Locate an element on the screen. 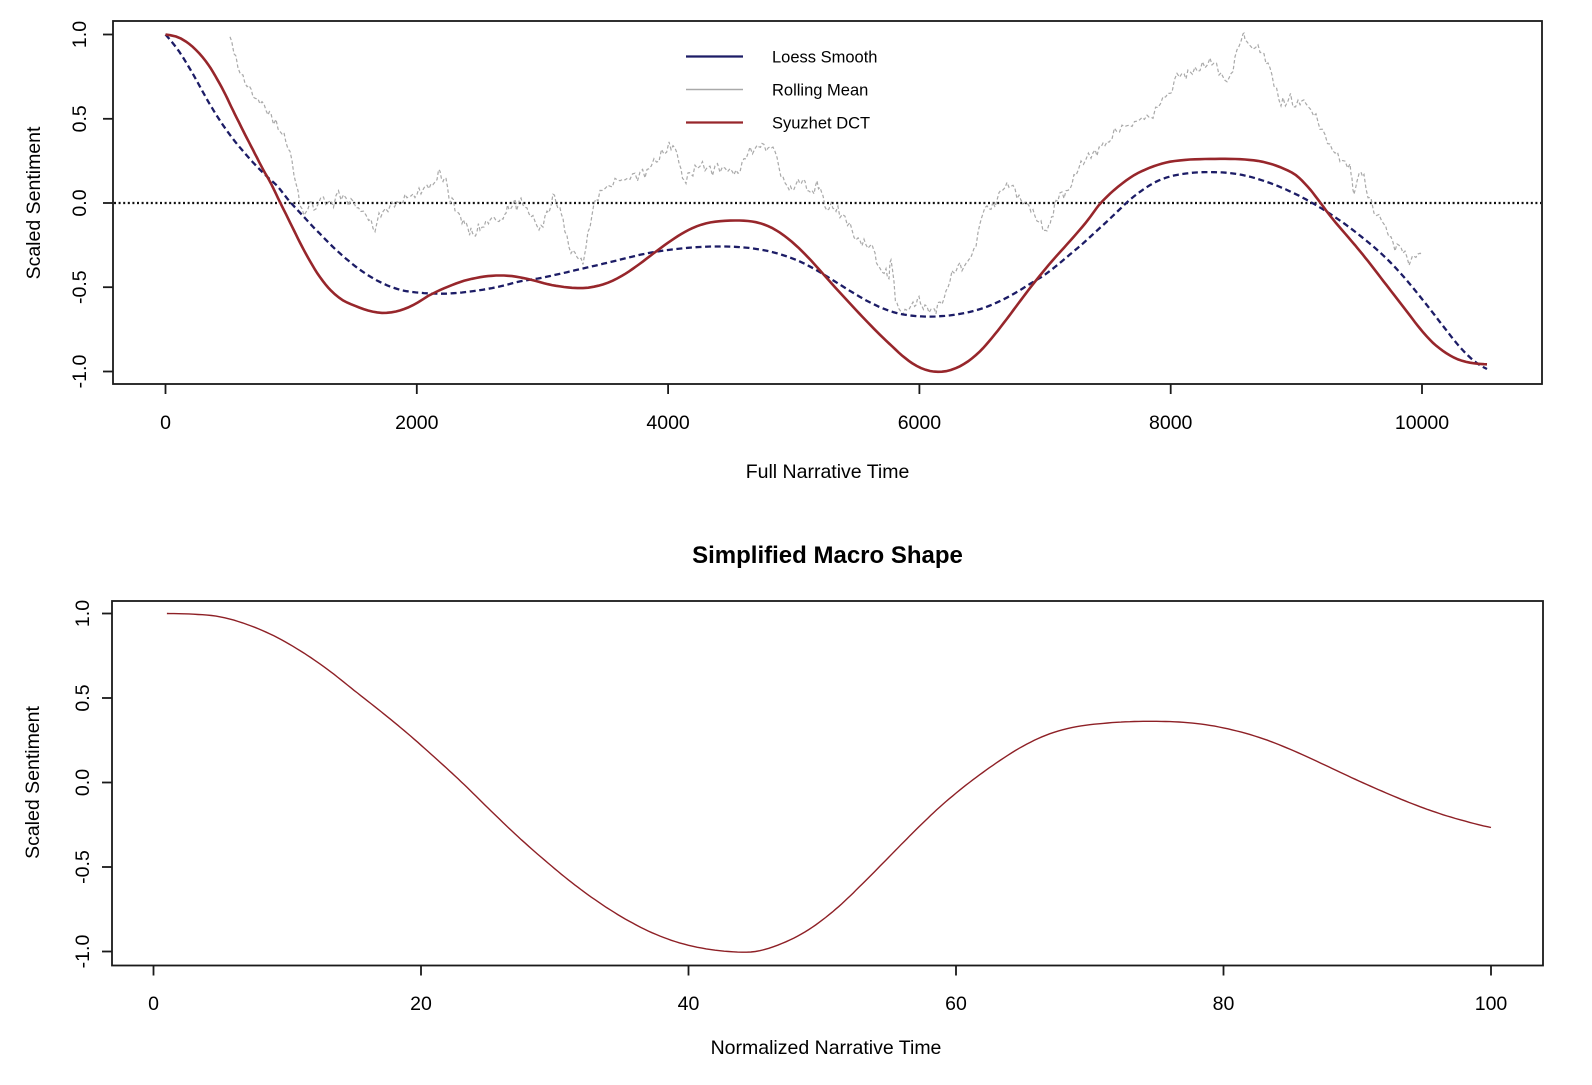 Image resolution: width=1592 pixels, height=1085 pixels. svg-text: 6000 is located at coordinates (920, 423).